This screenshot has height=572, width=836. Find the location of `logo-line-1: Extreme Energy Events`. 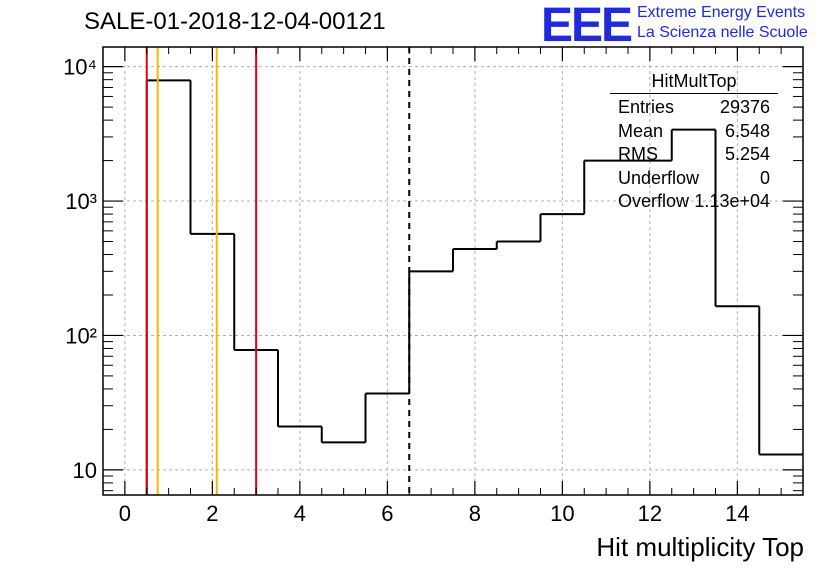

logo-line-1: Extreme Energy Events is located at coordinates (721, 12).